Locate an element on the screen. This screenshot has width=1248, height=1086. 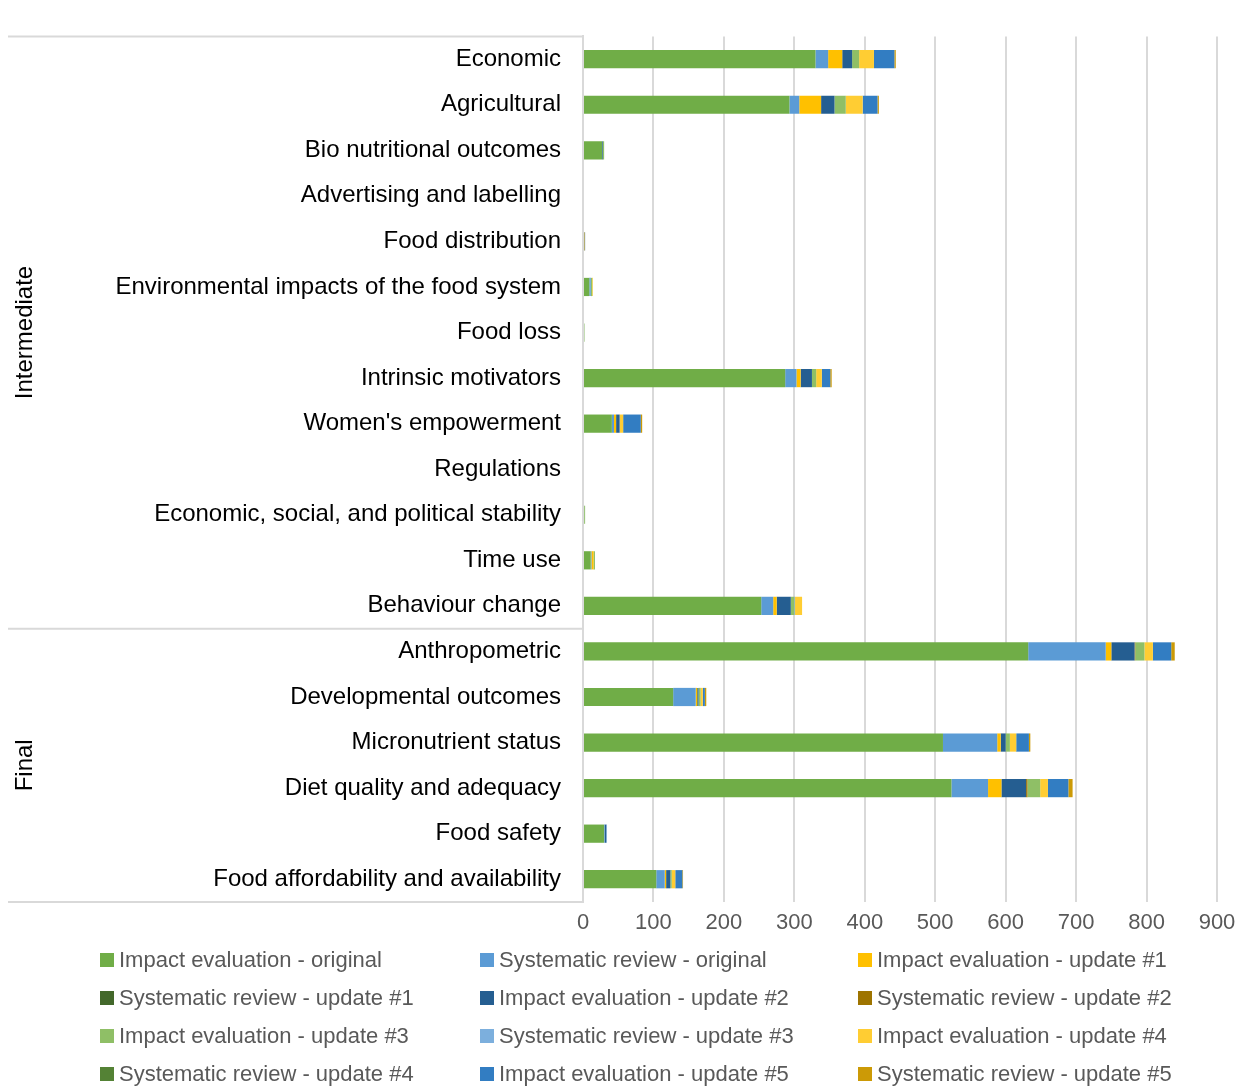
y-tick-label: Regulations is located at coordinates (497, 467).